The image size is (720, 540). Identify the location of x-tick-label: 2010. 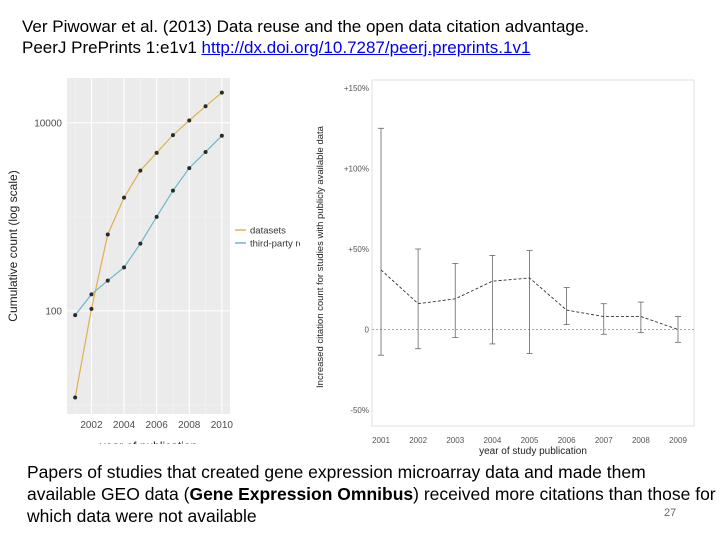
(222, 425).